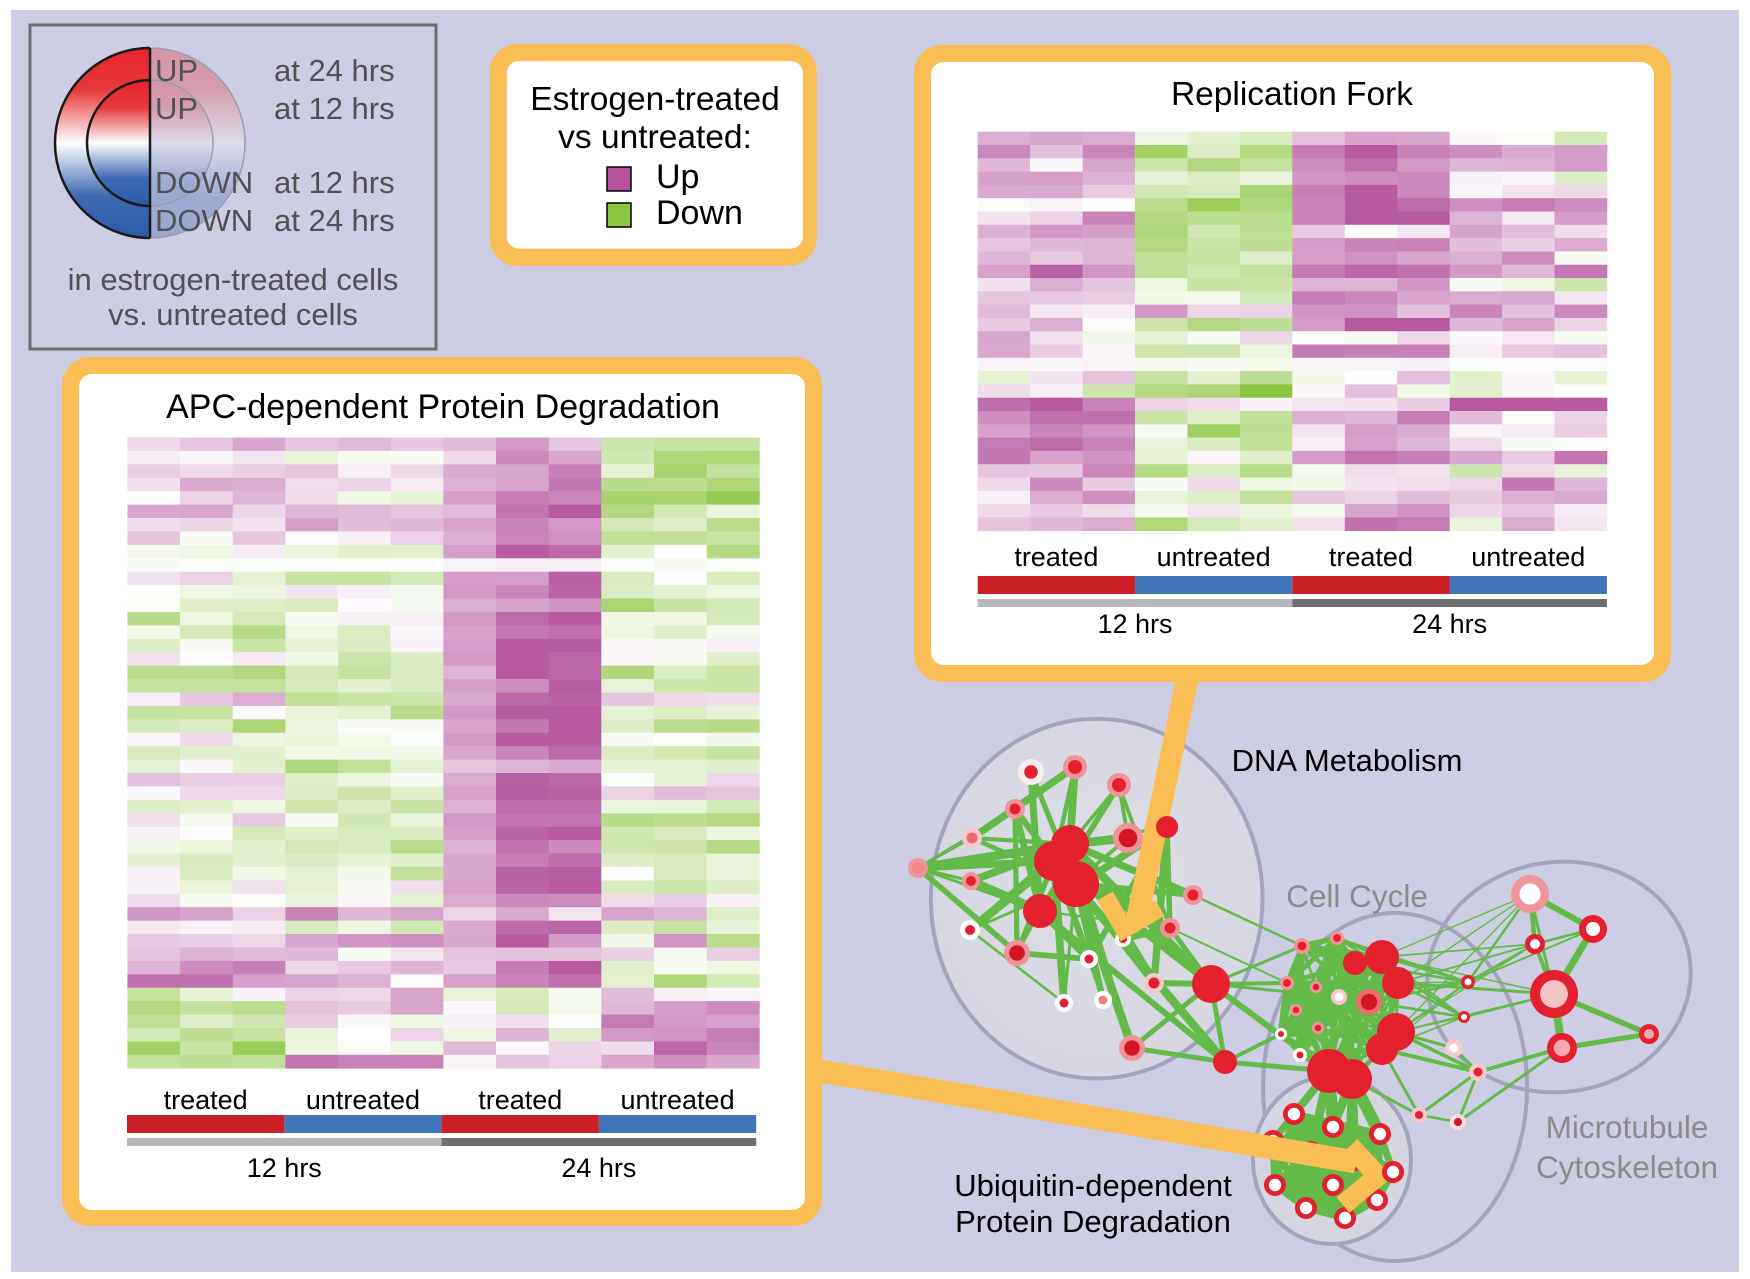 This screenshot has height=1279, width=1750. Describe the element at coordinates (1347, 760) in the screenshot. I see `svg-text: DNA Metabolism` at that location.